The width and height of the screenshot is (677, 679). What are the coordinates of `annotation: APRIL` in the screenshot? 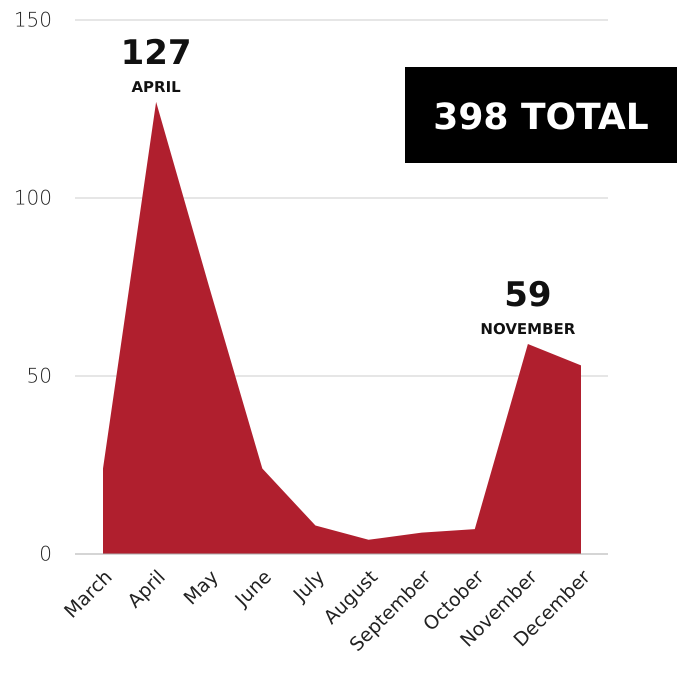 It's located at (156, 87).